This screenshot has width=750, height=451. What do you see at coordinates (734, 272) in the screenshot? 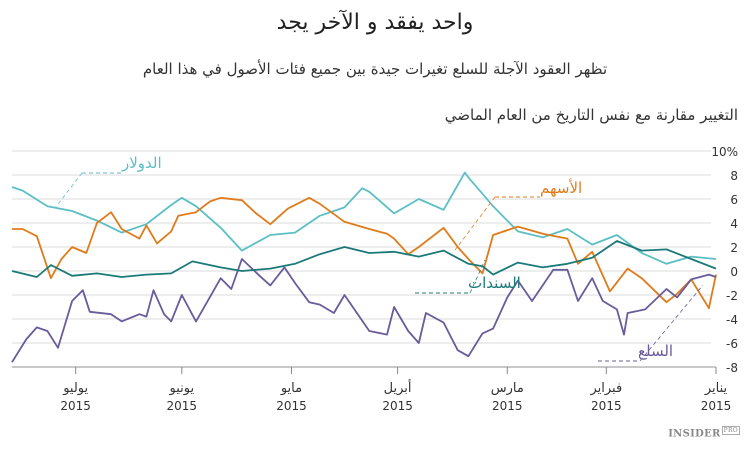
I see `y-tick-label: 0` at bounding box center [734, 272].